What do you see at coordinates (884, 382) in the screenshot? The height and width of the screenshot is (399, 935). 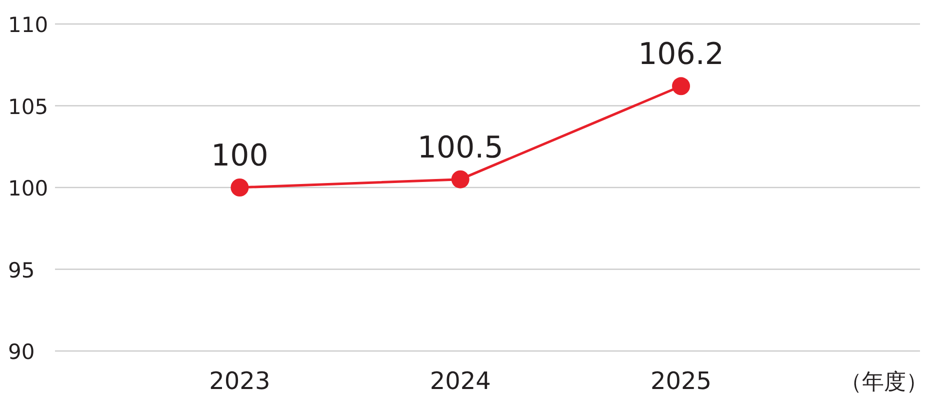 I see `x-axis-title: （年度）` at bounding box center [884, 382].